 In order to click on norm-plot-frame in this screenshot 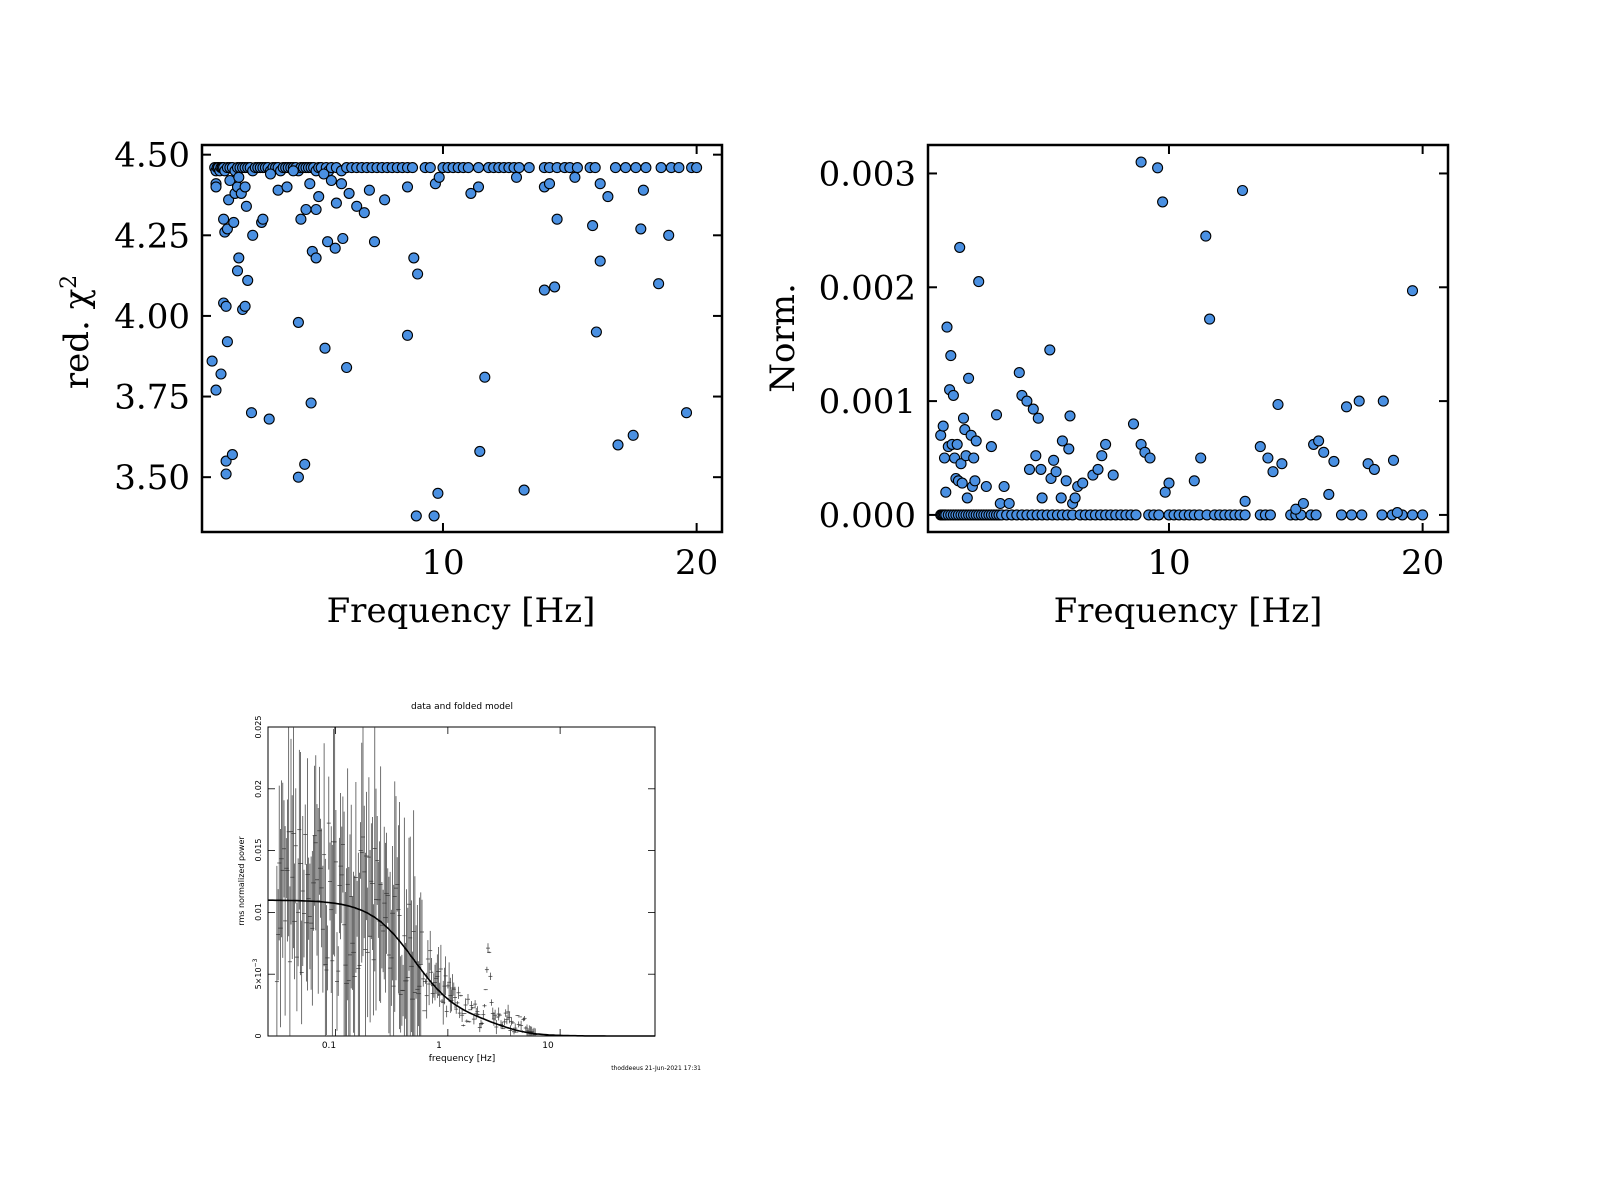, I will do `click(1188, 338)`.